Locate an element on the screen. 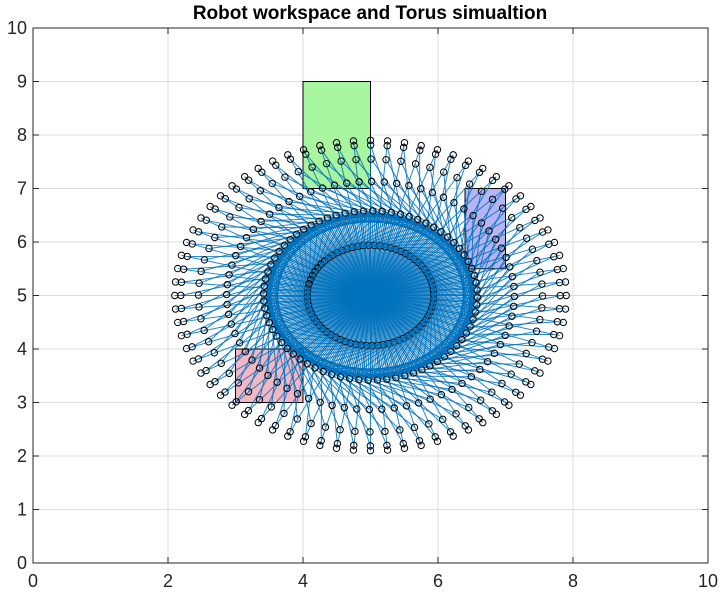 This screenshot has width=723, height=595. y-tick-label: 4 is located at coordinates (22, 349).